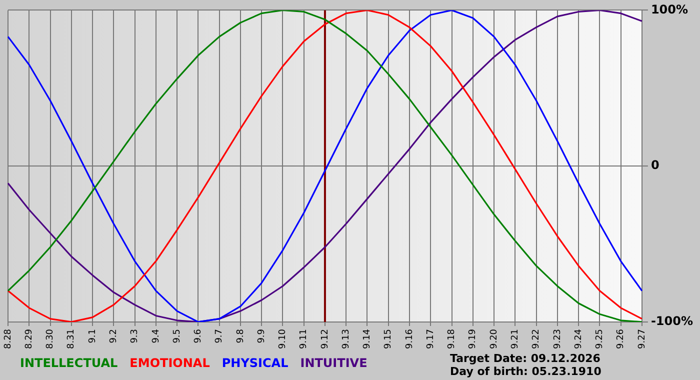 This screenshot has height=380, width=700. What do you see at coordinates (672, 321) in the screenshot?
I see `y-tick-label: -100%` at bounding box center [672, 321].